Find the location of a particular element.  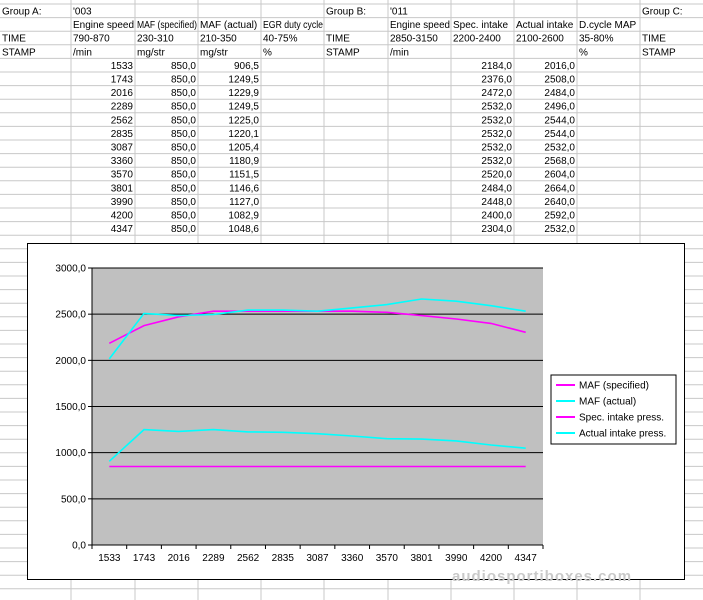

x-tick-label: 3570 is located at coordinates (387, 558).